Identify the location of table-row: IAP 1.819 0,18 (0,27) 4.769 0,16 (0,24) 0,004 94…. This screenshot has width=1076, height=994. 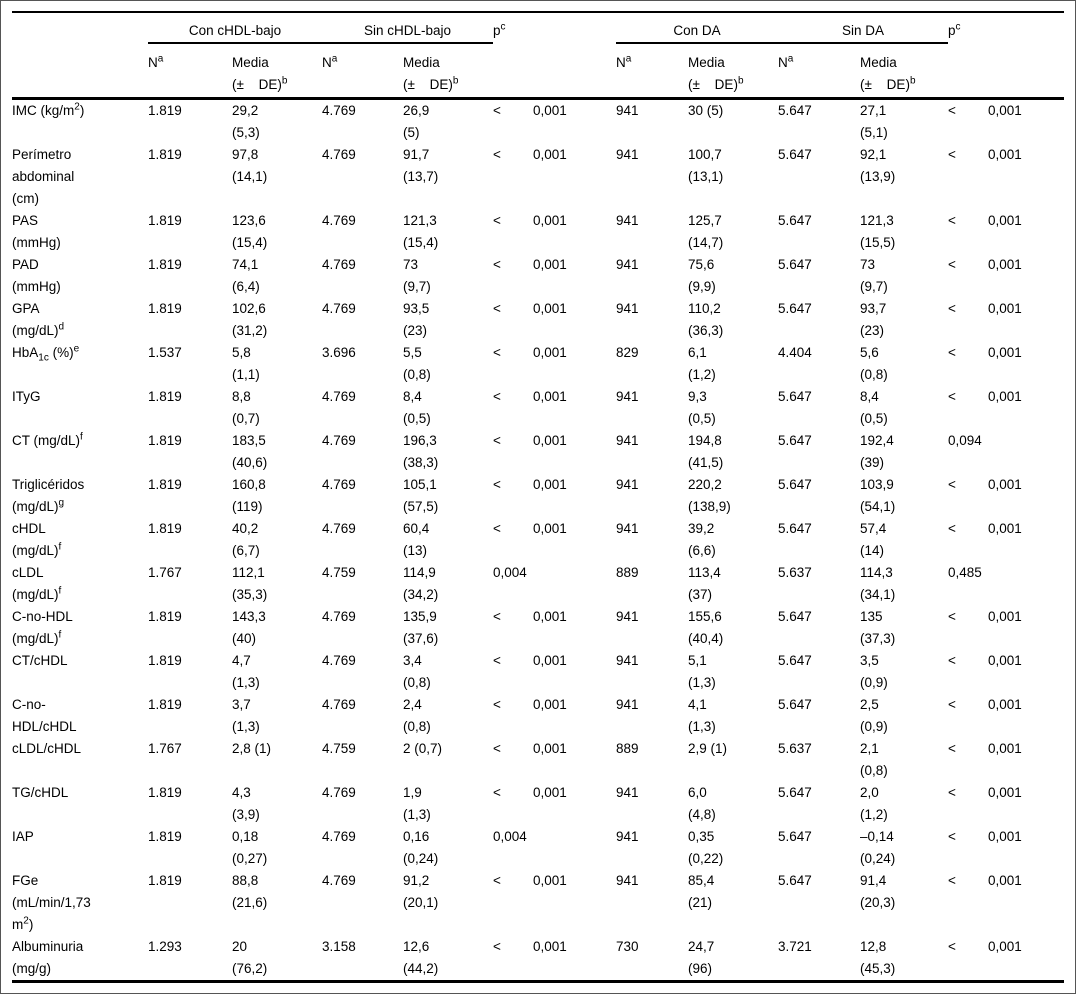
(538, 848).